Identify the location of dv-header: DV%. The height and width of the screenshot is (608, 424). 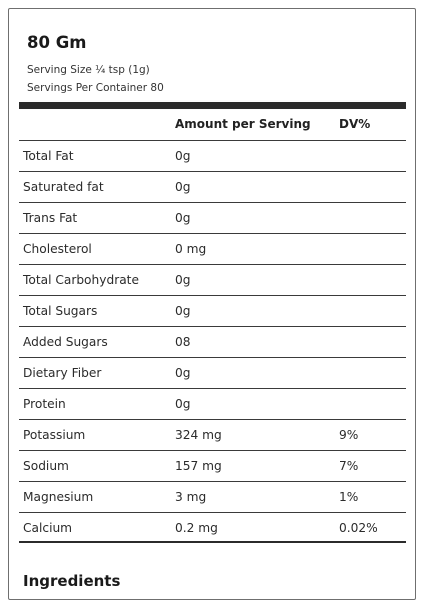
(355, 124).